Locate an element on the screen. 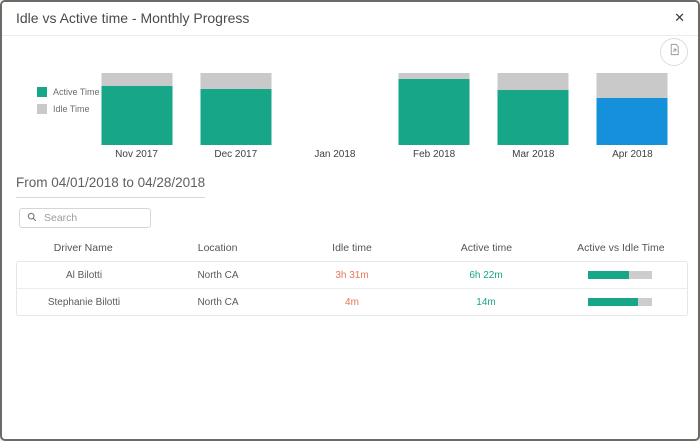 The height and width of the screenshot is (441, 700). idle-time-cell: 4m is located at coordinates (352, 302).